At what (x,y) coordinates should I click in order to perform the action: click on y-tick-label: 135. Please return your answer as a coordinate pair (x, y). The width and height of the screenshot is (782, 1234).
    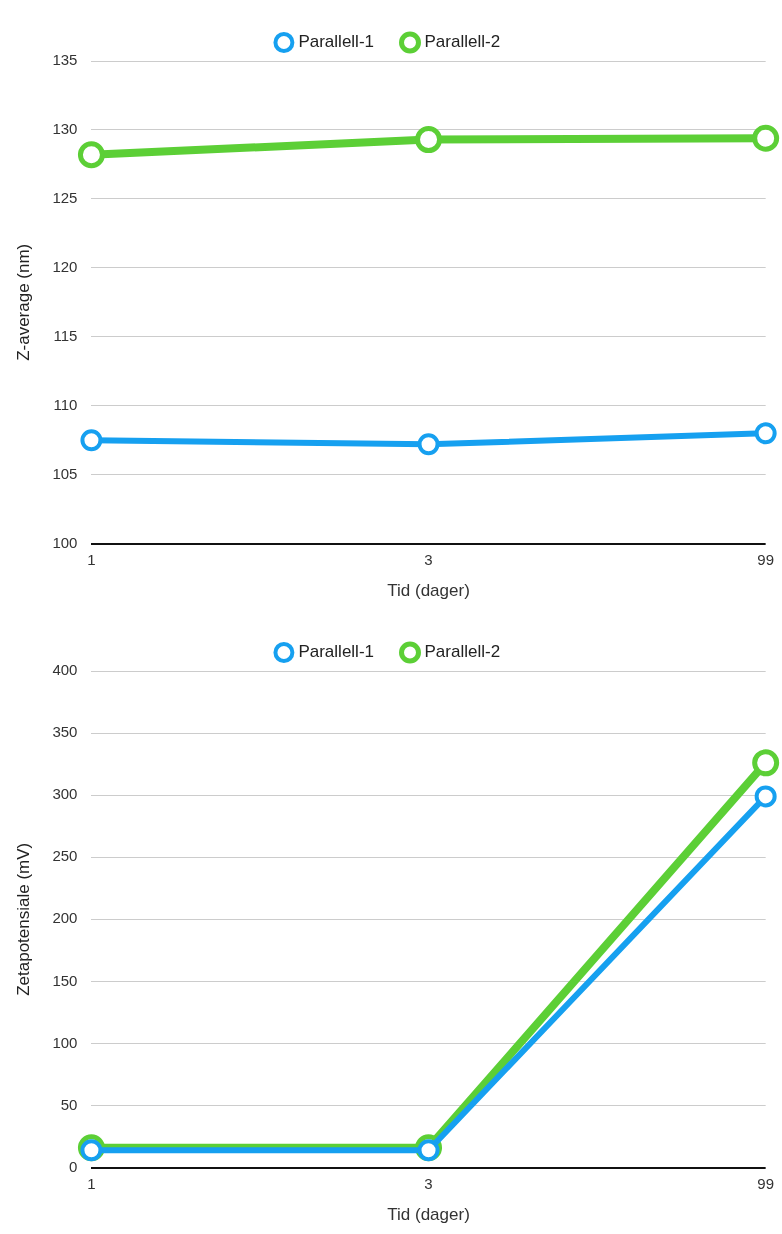
    Looking at the image, I should click on (65, 60).